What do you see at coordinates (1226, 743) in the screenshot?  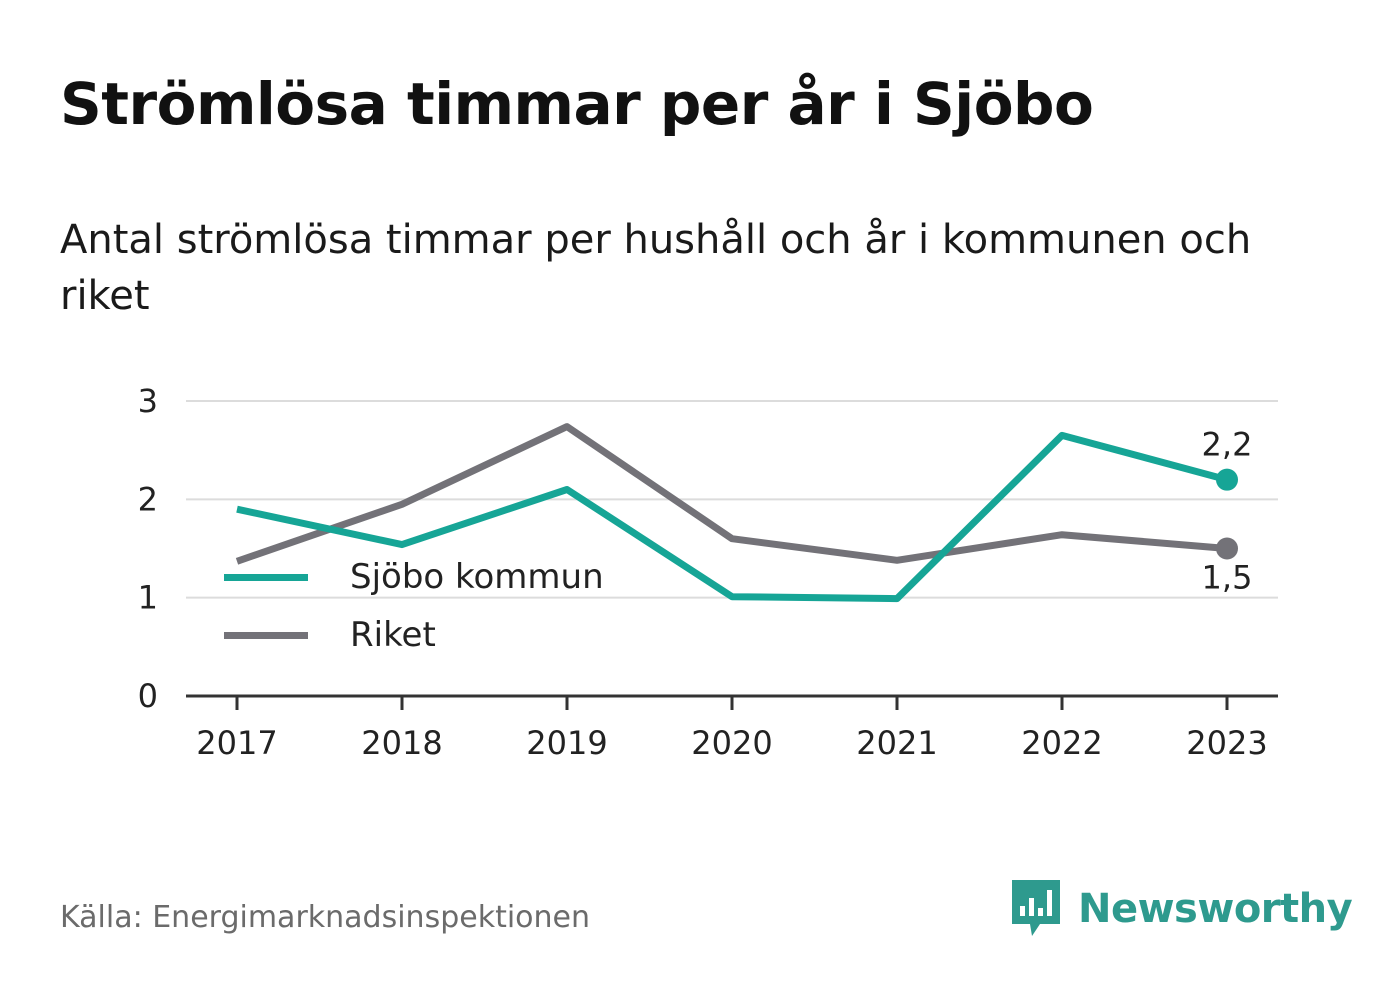 I see `x-tick-label: 2023` at bounding box center [1226, 743].